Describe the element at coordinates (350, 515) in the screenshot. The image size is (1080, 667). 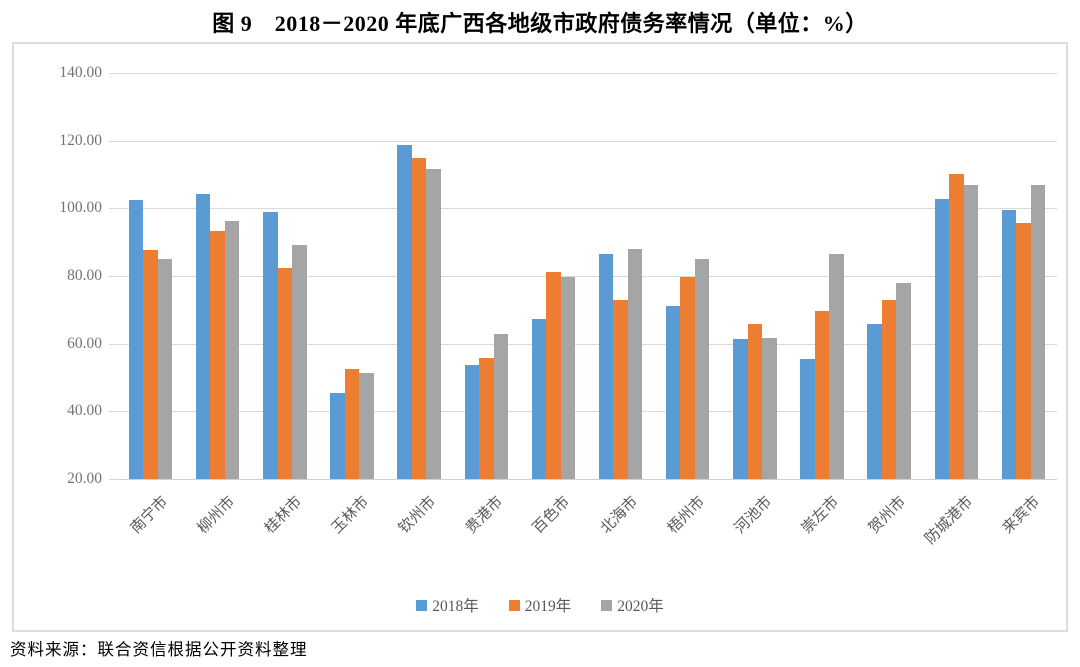
I see `x-axis-label: 玉林市` at that location.